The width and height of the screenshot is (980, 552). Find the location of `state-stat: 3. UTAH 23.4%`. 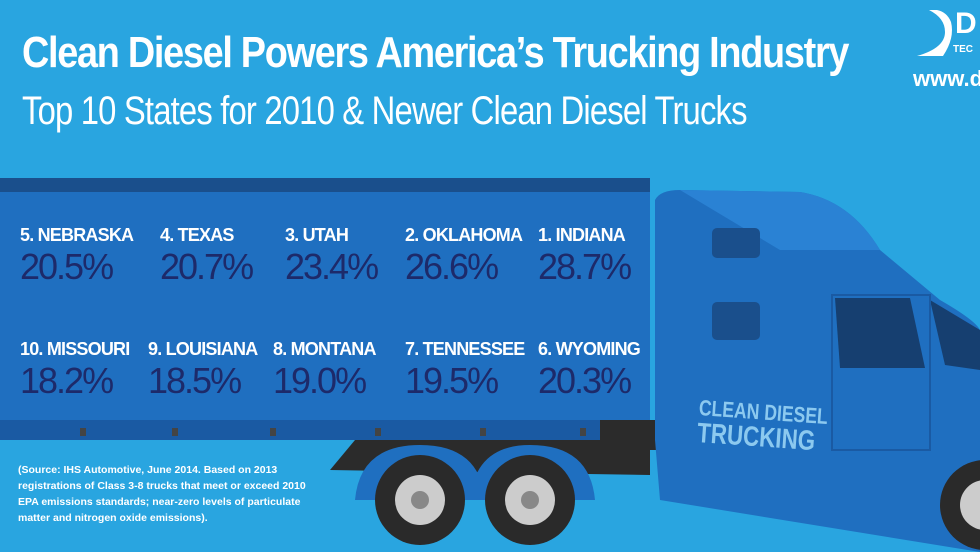

state-stat: 3. UTAH 23.4% is located at coordinates (346, 256).